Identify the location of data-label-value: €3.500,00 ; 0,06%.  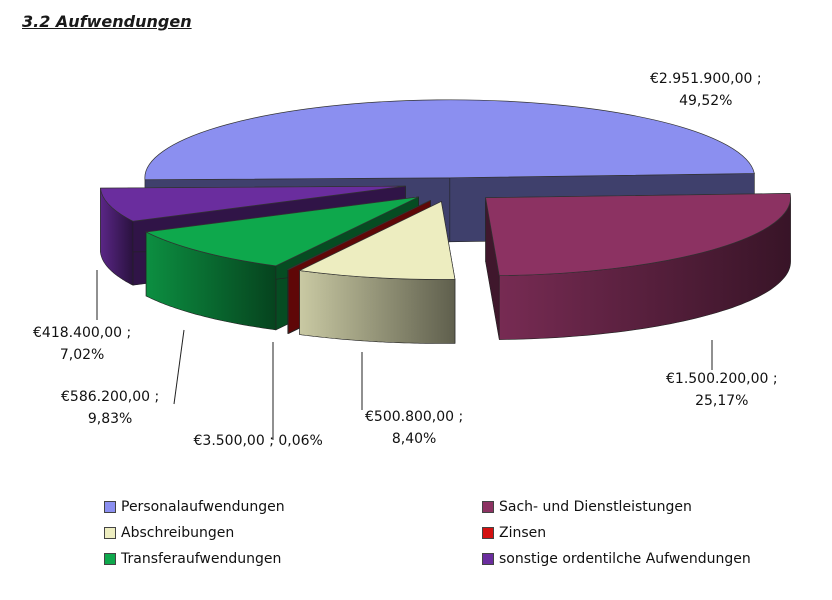
(258, 441).